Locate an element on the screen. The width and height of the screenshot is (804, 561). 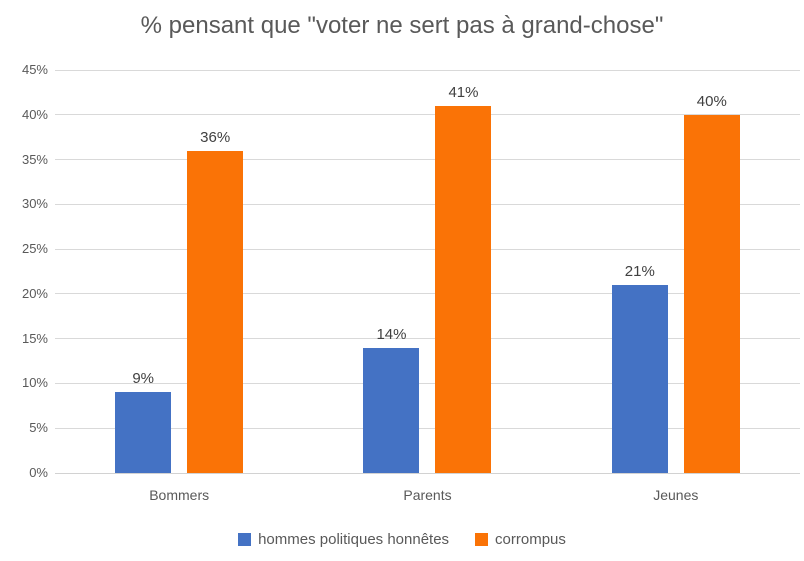
bar-with-label: 14% is located at coordinates (391, 399).